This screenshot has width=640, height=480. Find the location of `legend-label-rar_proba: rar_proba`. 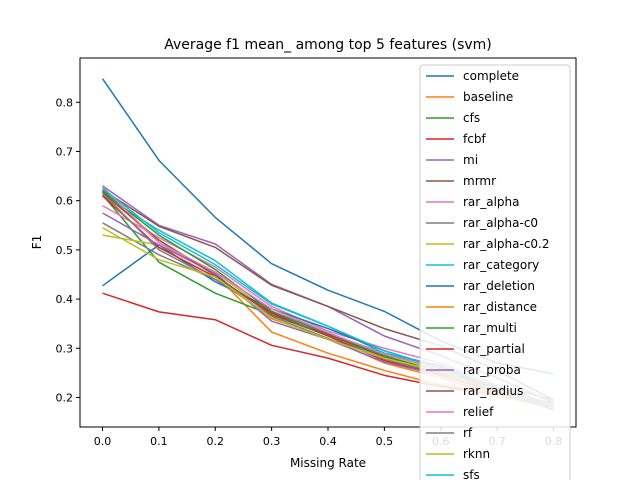

legend-label-rar_proba: rar_proba is located at coordinates (492, 370).